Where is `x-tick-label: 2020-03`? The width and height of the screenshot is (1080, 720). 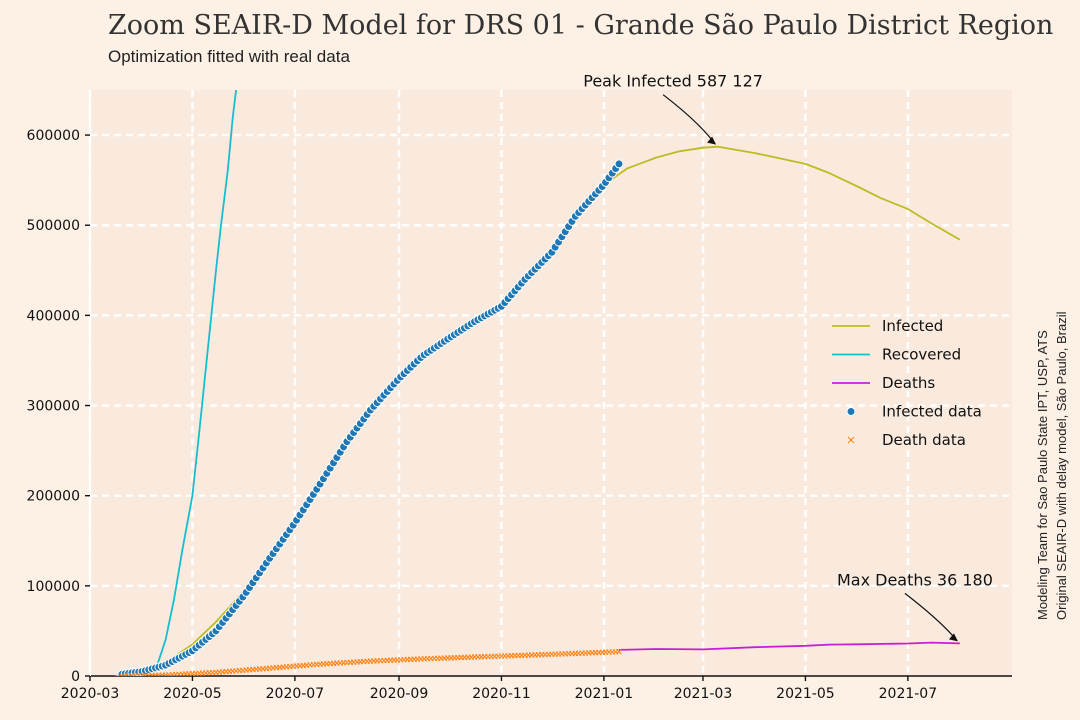 x-tick-label: 2020-03 is located at coordinates (90, 694).